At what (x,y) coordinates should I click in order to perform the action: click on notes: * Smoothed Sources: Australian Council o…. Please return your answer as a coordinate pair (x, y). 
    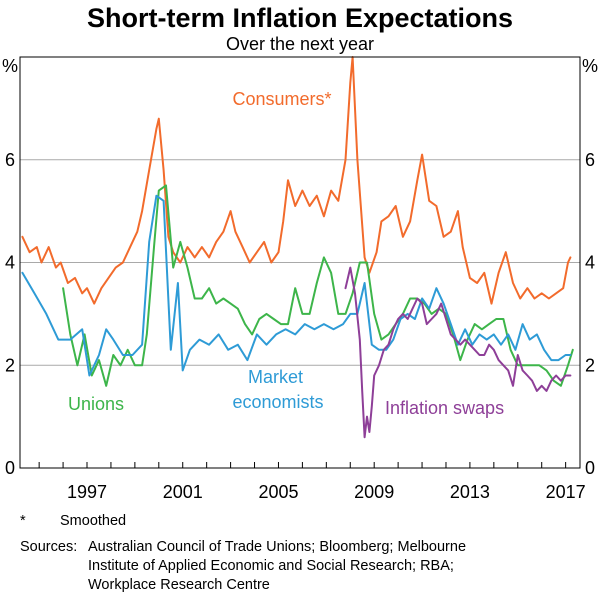
    Looking at the image, I should click on (307, 553).